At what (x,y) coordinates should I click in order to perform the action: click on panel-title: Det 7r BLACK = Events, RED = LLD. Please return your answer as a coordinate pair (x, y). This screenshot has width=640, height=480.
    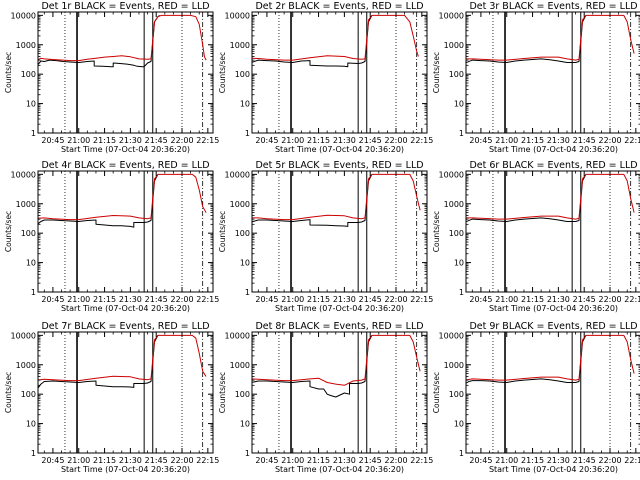
    Looking at the image, I should click on (125, 326).